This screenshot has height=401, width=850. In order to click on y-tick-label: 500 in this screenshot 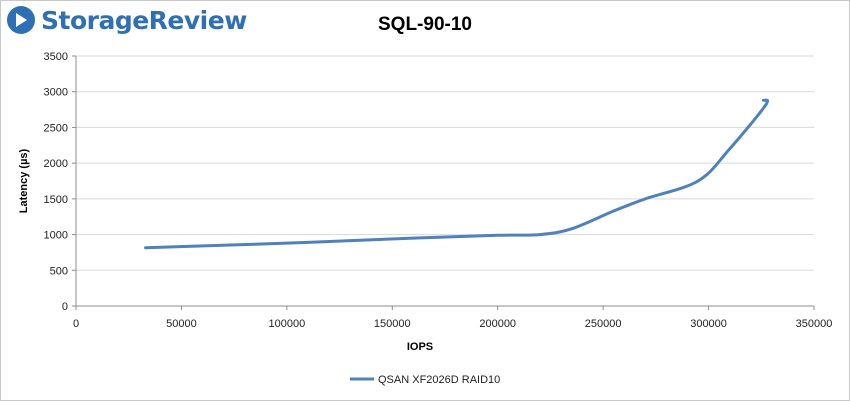, I will do `click(59, 271)`.